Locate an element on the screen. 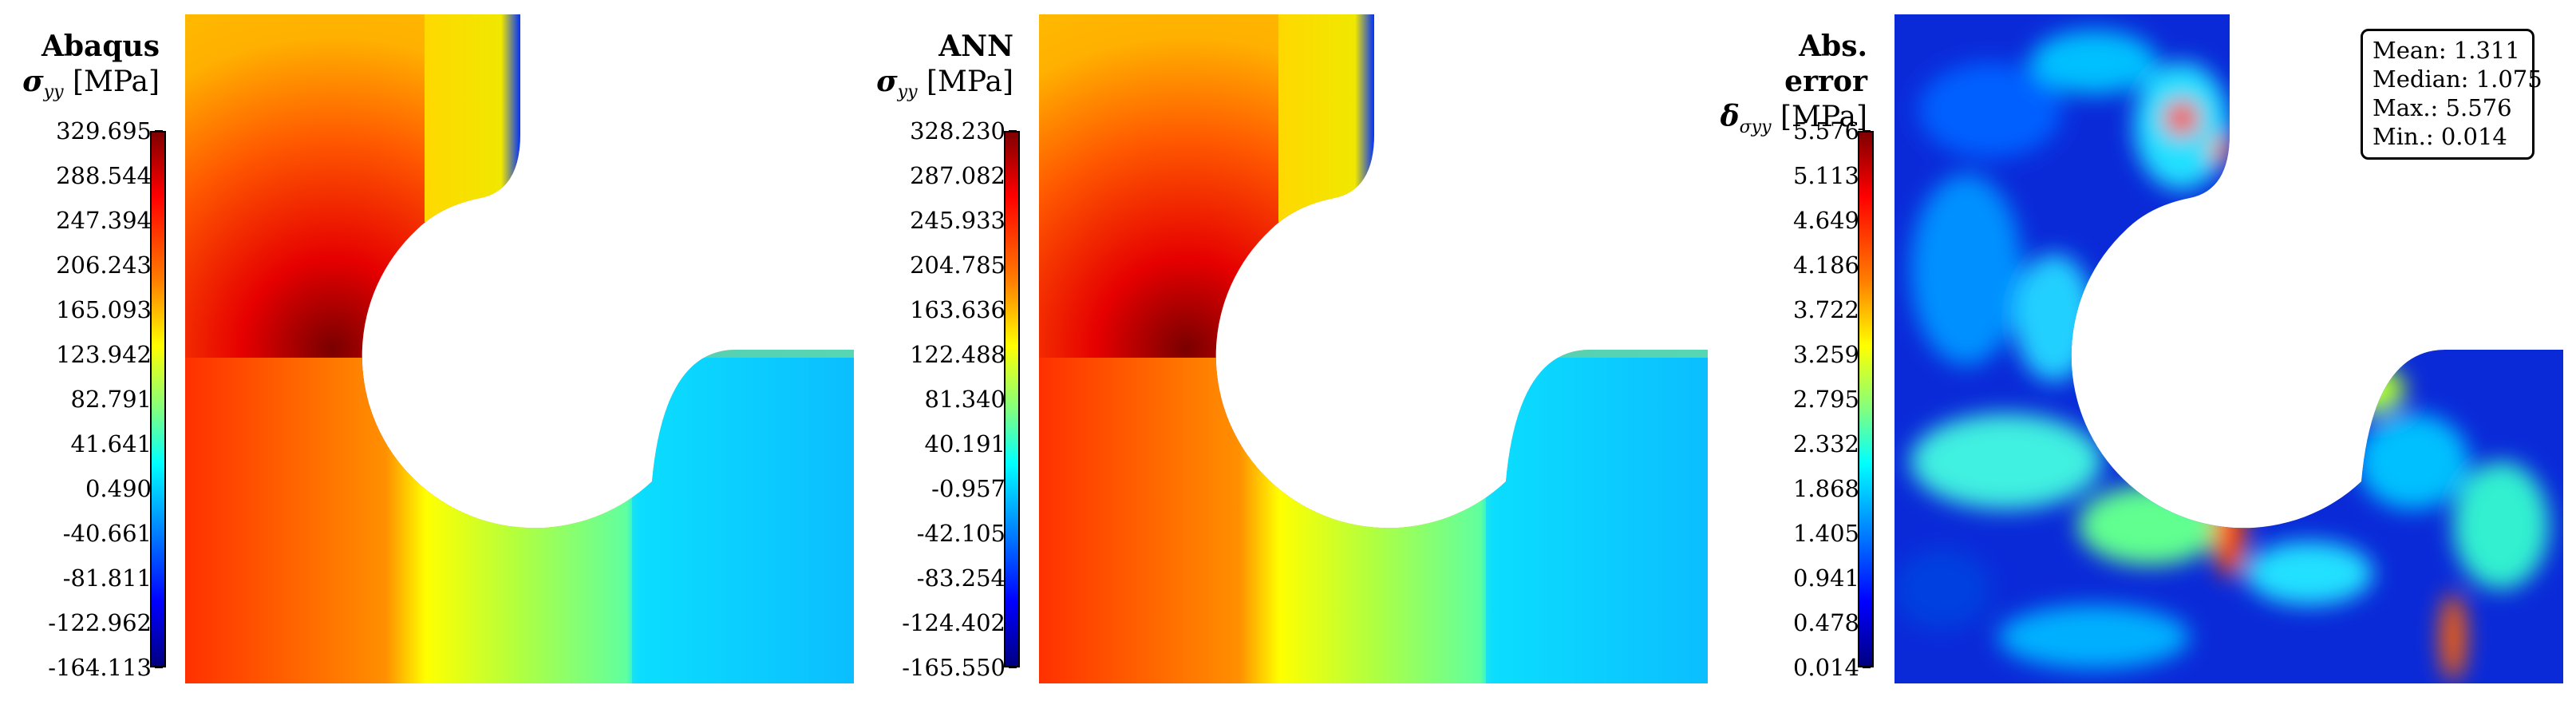 This screenshot has width=2576, height=701. colorbar-tick: 3.722 is located at coordinates (1831, 309).